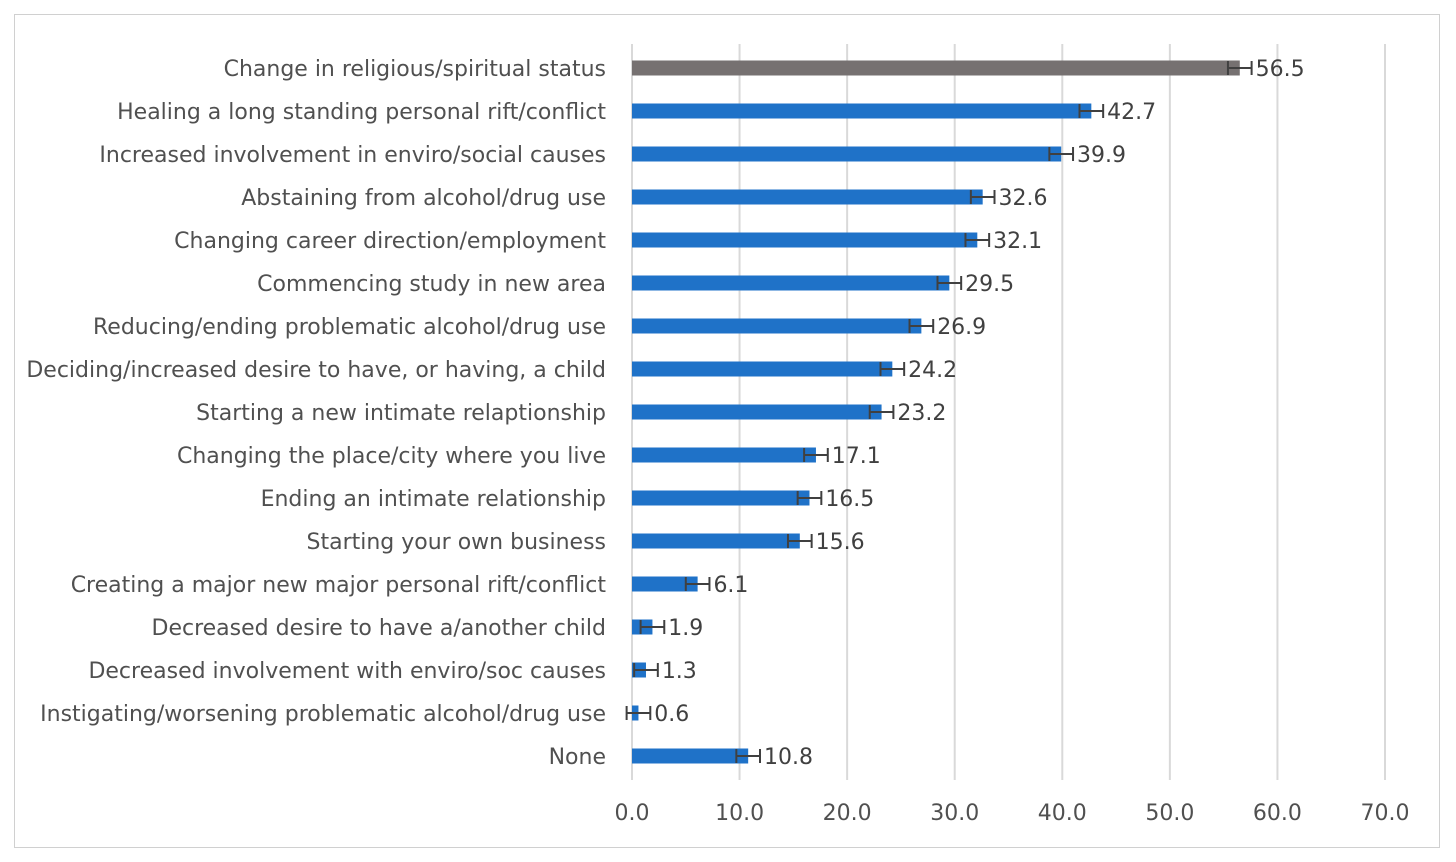 This screenshot has width=1456, height=862. What do you see at coordinates (457, 542) in the screenshot?
I see `category-label: Starting your own business` at bounding box center [457, 542].